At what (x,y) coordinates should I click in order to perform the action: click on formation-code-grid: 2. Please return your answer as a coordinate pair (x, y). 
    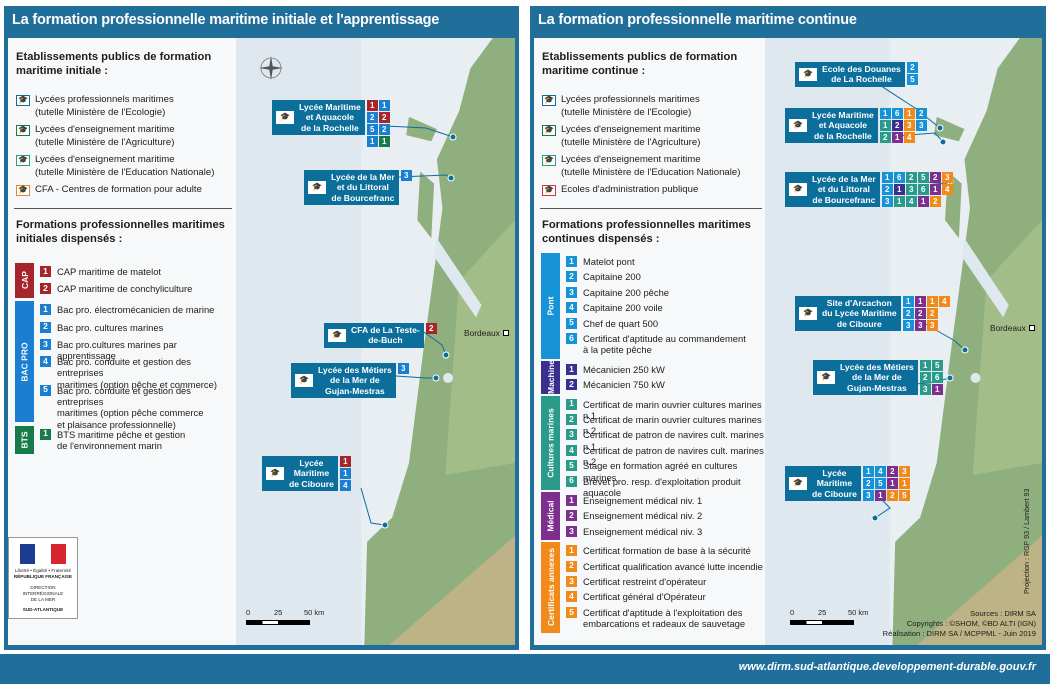
    Looking at the image, I should click on (431, 328).